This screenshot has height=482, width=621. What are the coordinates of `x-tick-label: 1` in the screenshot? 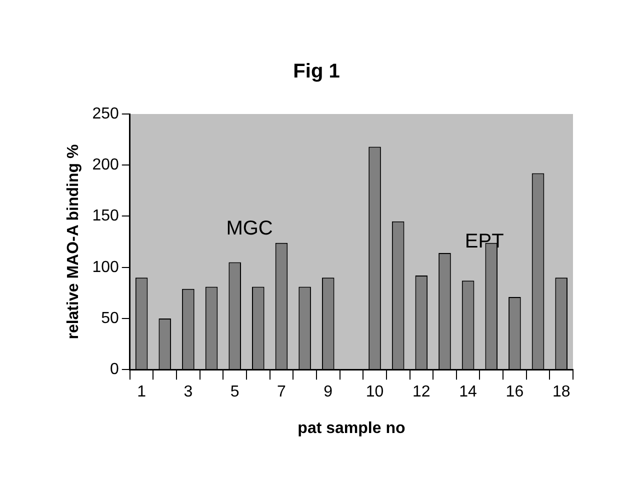 It's located at (141, 392).